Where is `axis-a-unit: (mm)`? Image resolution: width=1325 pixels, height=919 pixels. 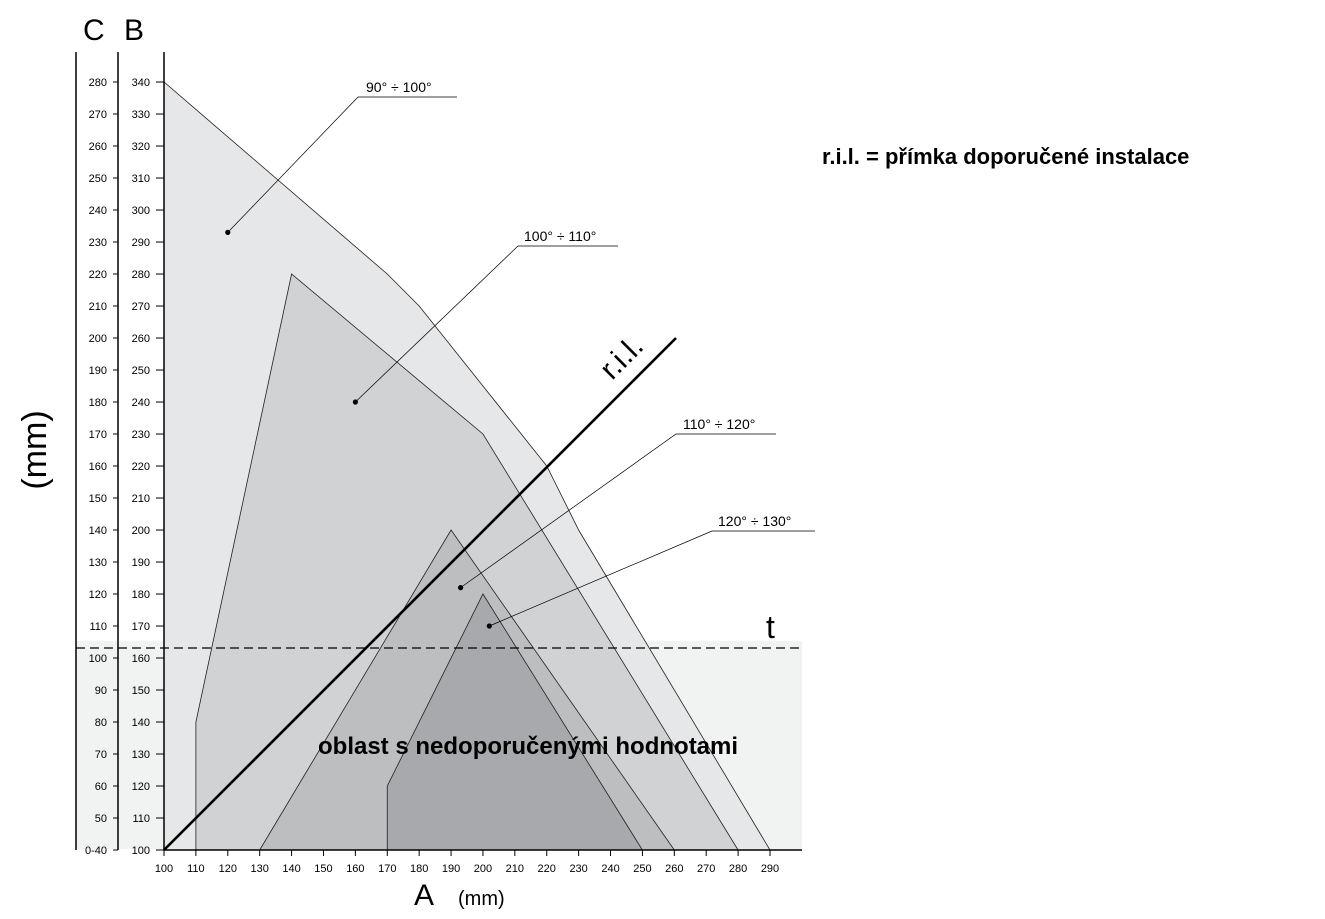
axis-a-unit: (mm) is located at coordinates (481, 899).